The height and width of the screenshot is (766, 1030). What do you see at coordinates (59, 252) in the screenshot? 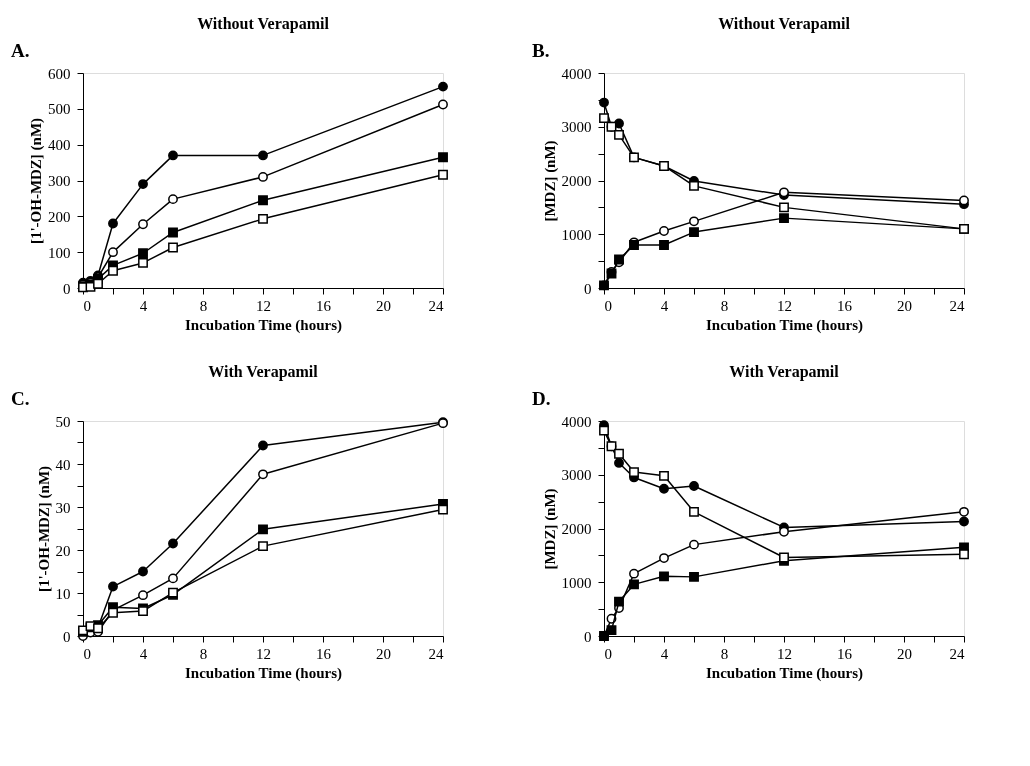
I see `y-tick-label: 100` at bounding box center [59, 252].